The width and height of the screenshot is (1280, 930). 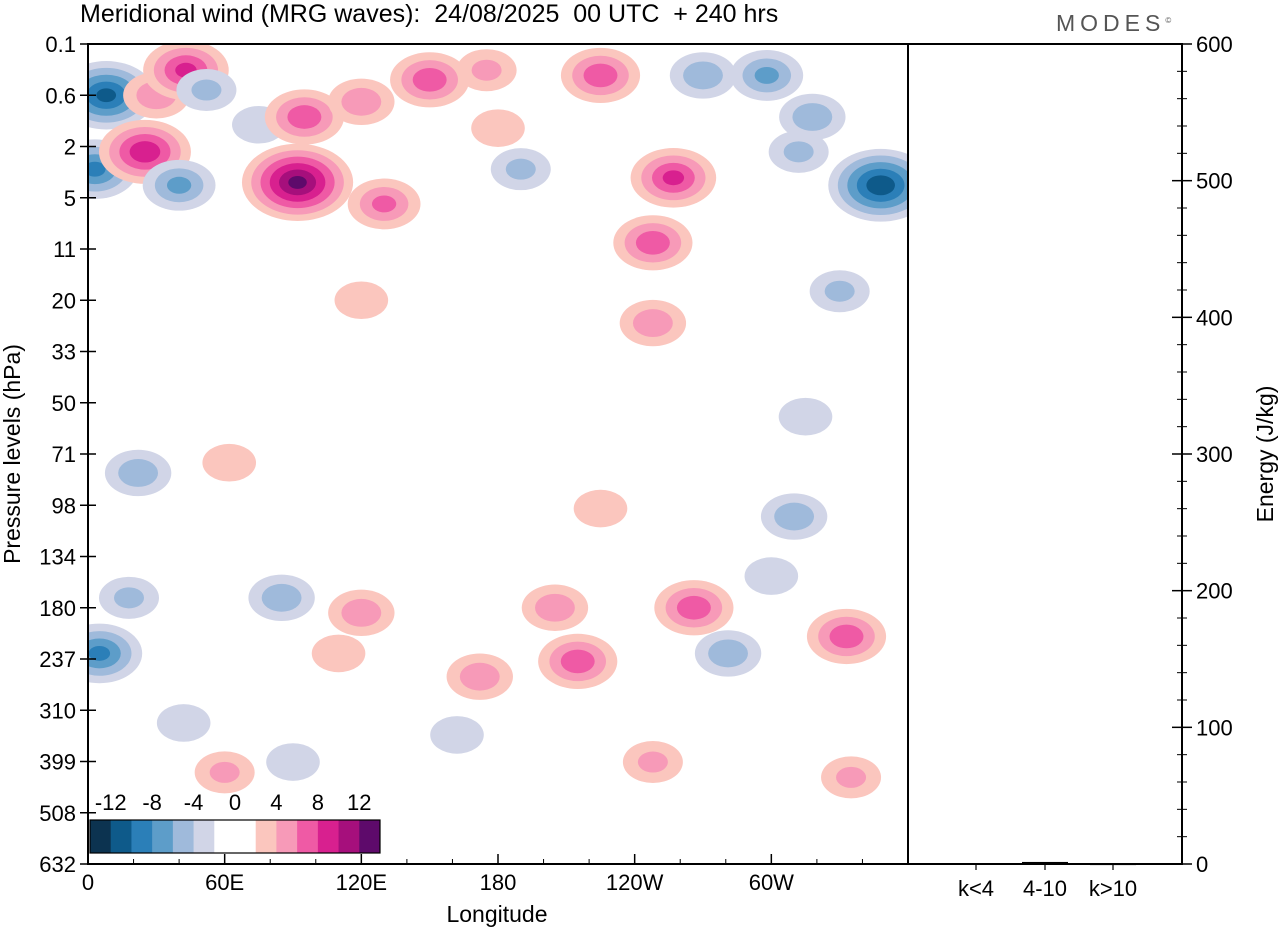 I want to click on logo-text: MODES, so click(x=1111, y=23).